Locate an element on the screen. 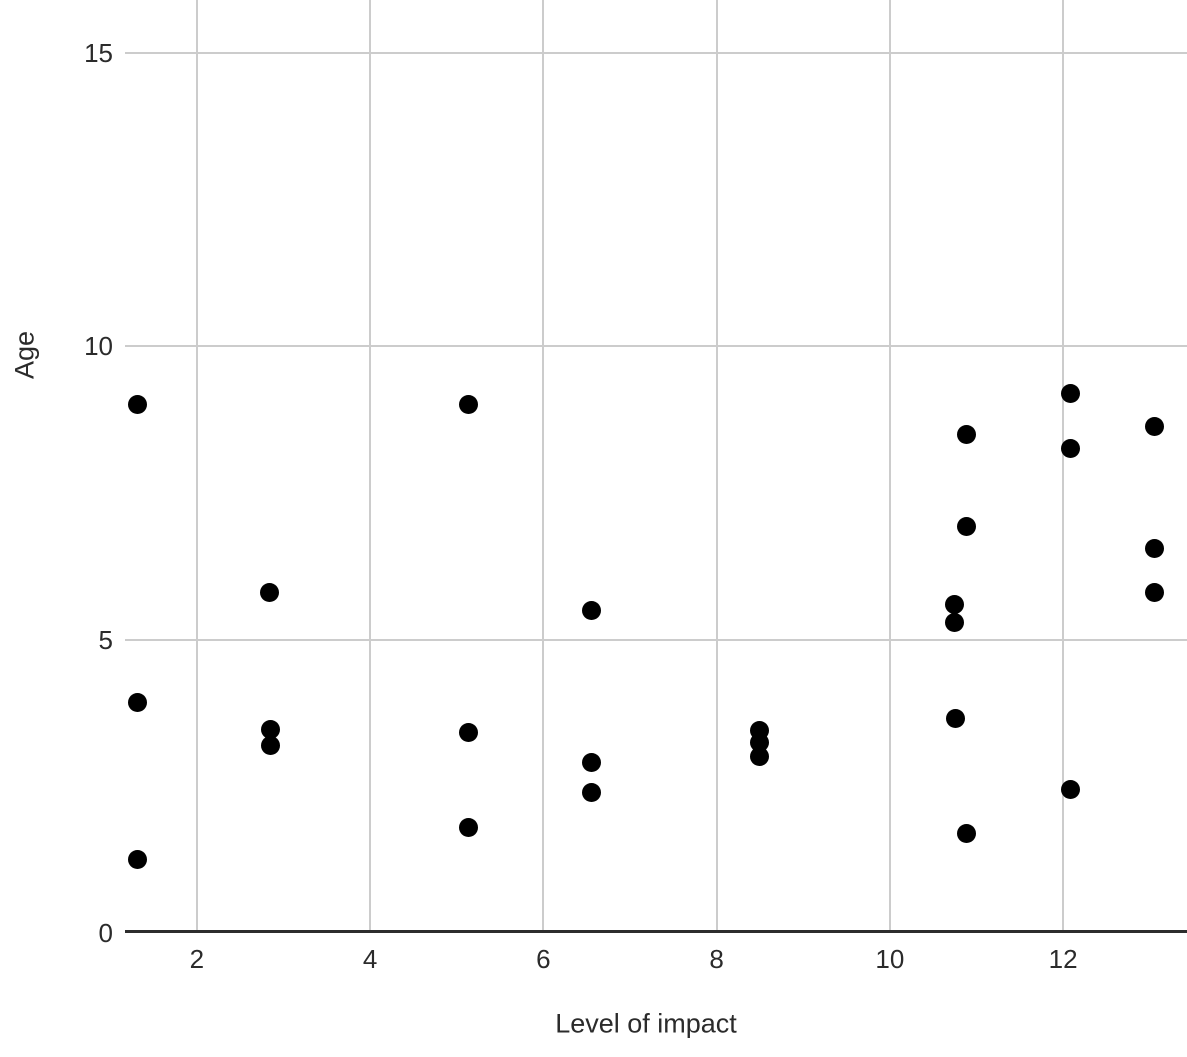  y-axis-tick-label: 10 is located at coordinates (98, 346).